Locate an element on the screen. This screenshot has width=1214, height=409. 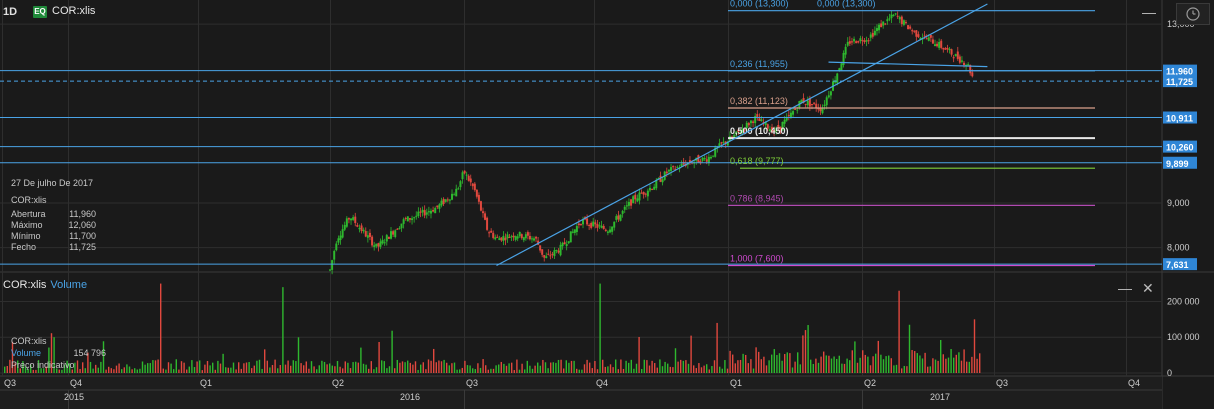
history-button is located at coordinates (1193, 14).